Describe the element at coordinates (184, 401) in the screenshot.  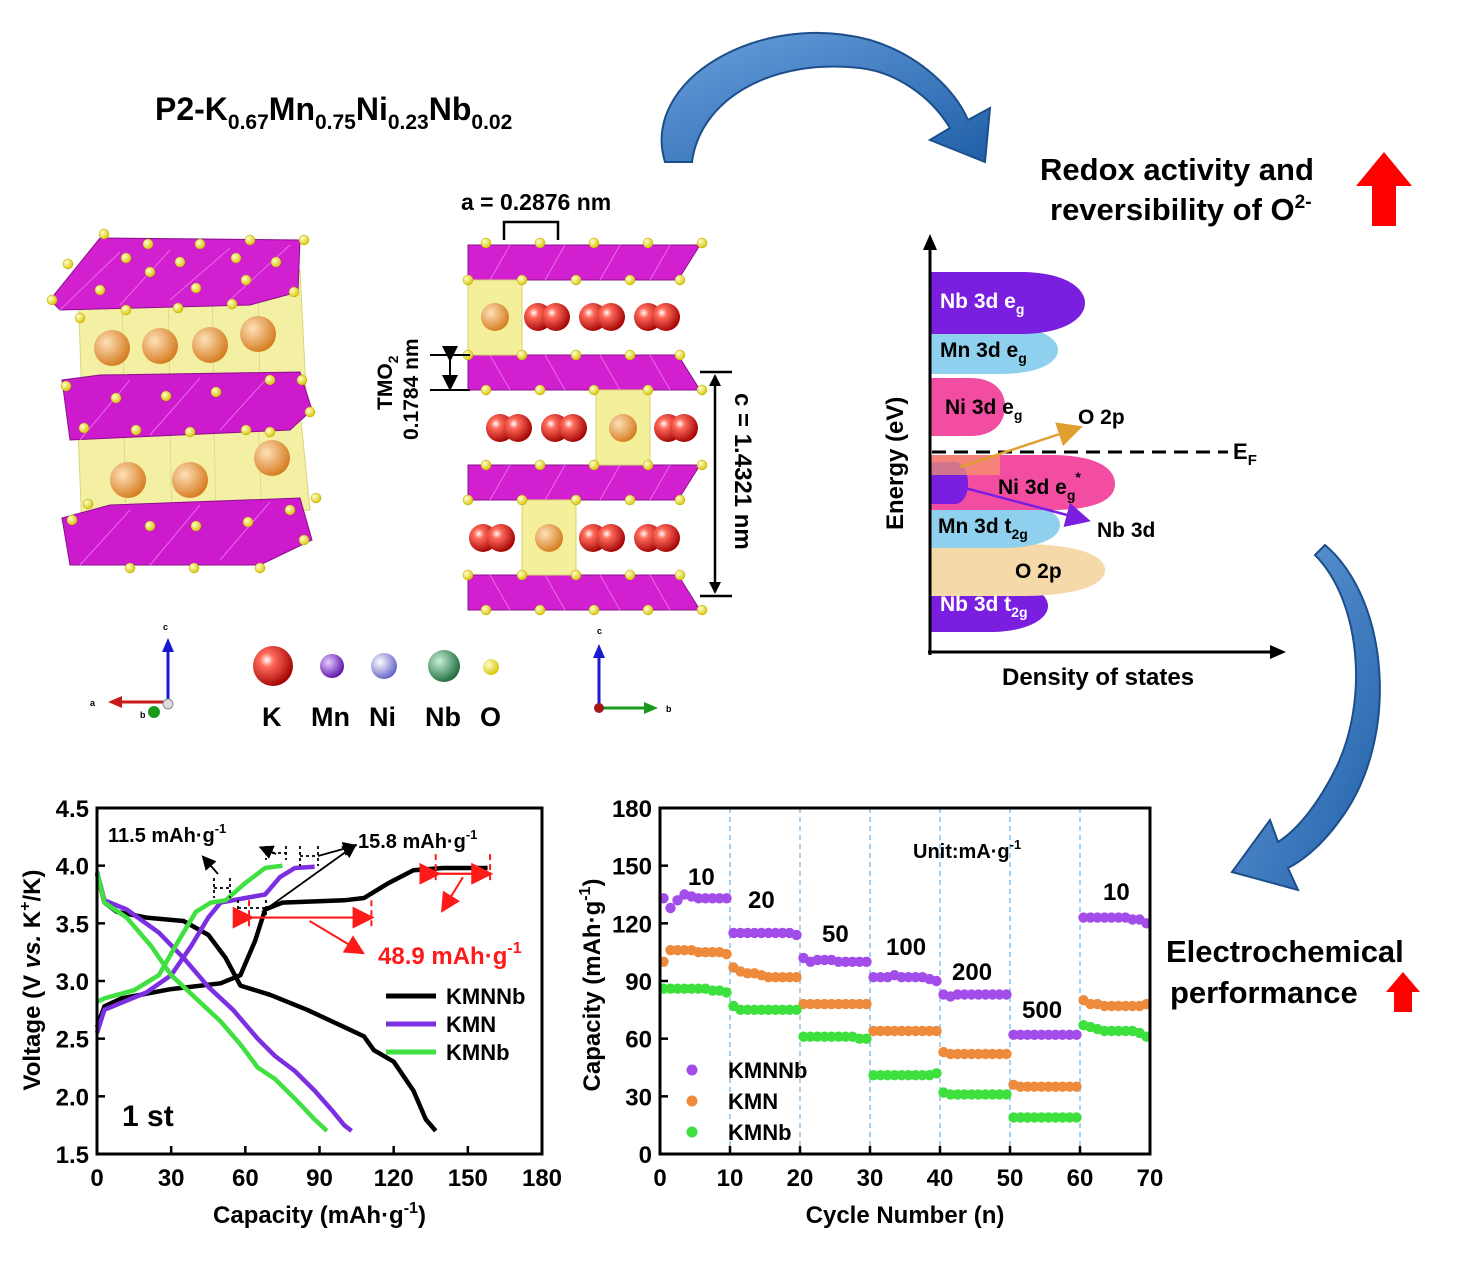
I see `crystal-structure-3d` at that location.